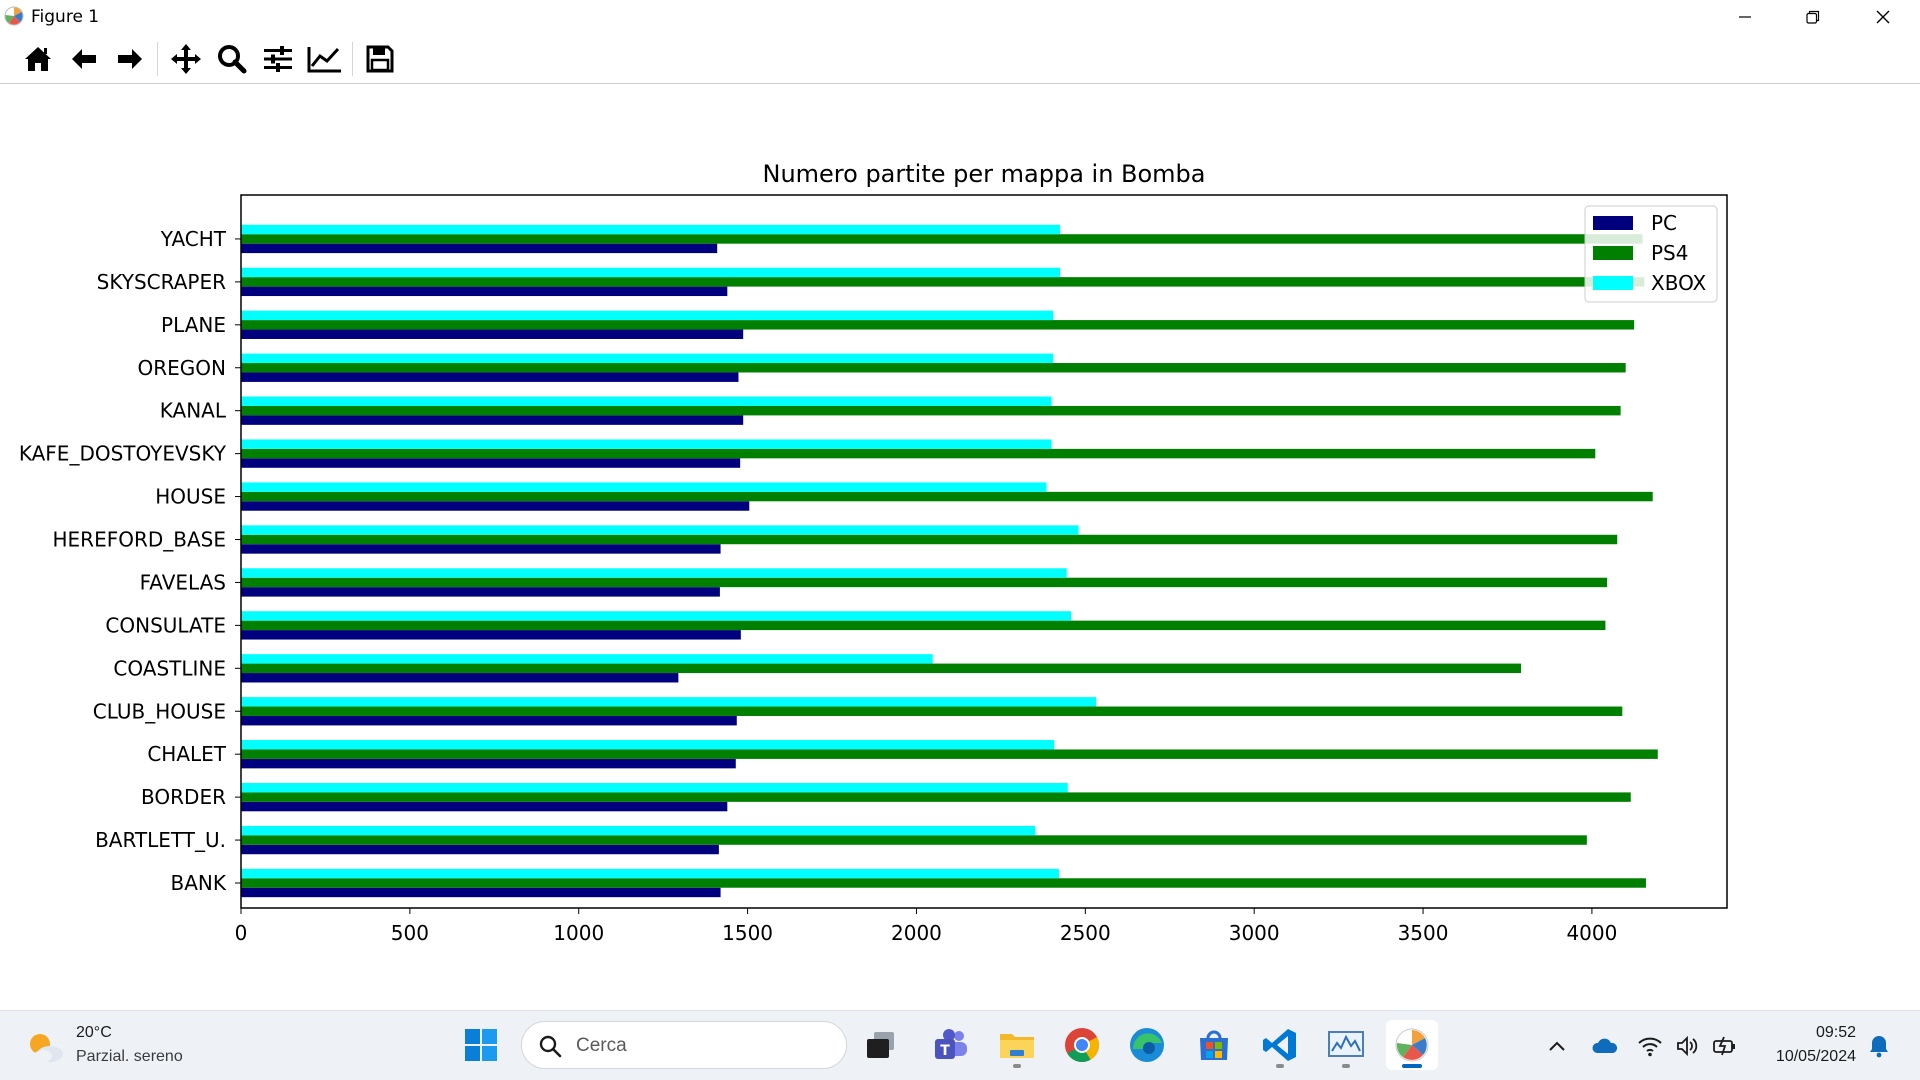 The height and width of the screenshot is (1080, 1920). What do you see at coordinates (914, 840) in the screenshot?
I see `bar-ps4-bartlett_u.` at bounding box center [914, 840].